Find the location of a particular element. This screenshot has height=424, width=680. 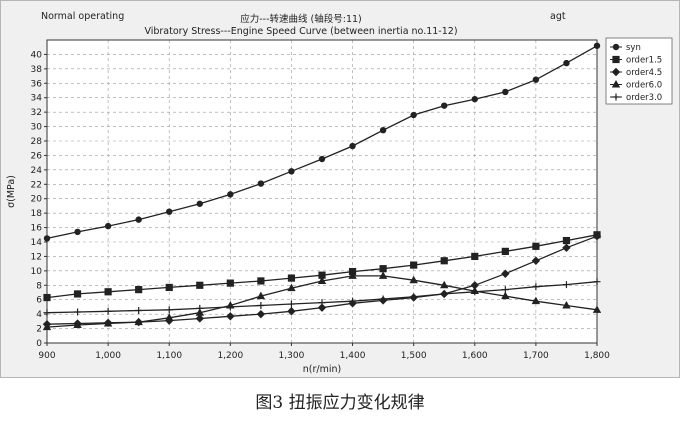

legend-item: order4.5 is located at coordinates (636, 72).